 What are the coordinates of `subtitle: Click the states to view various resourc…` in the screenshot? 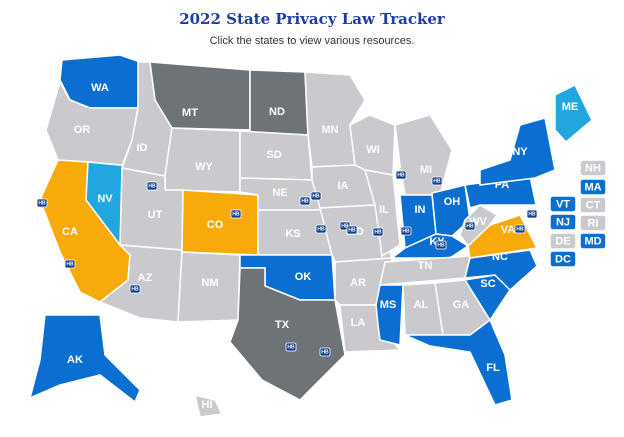 It's located at (312, 41).